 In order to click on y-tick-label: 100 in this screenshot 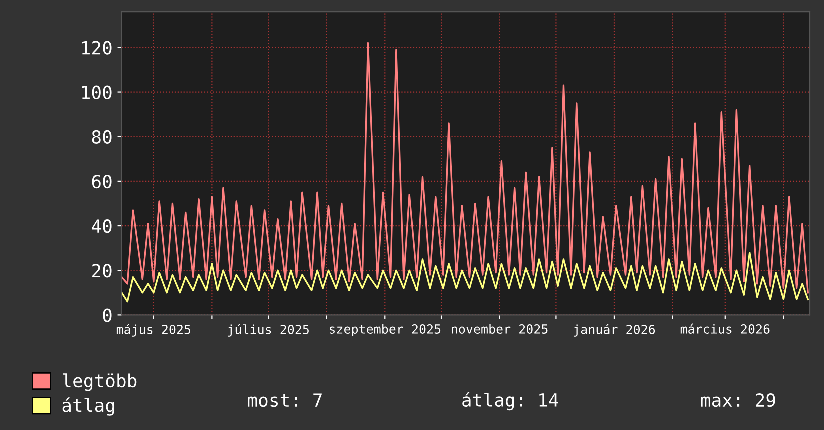, I will do `click(97, 93)`.